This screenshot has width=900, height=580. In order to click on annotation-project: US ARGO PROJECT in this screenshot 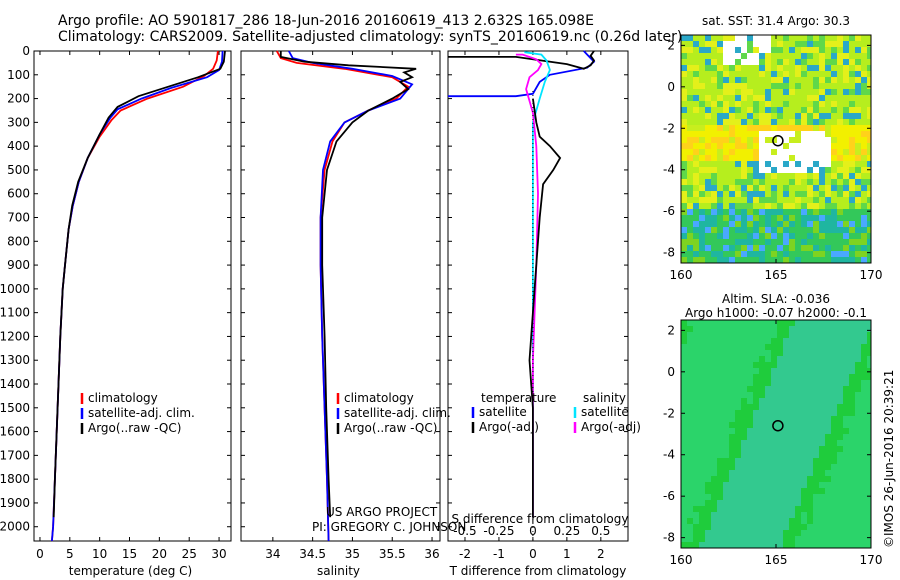, I will do `click(382, 512)`.